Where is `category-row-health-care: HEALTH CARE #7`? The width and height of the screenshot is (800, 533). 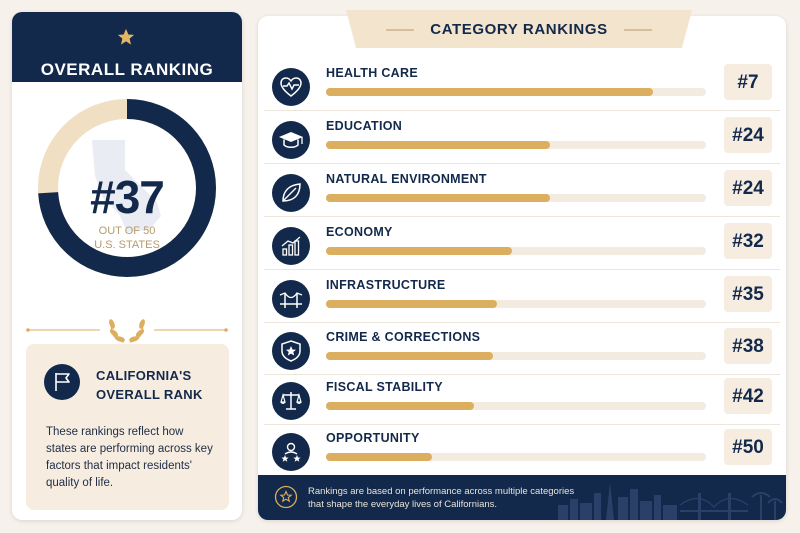
category-row-health-care: HEALTH CARE #7 is located at coordinates (522, 84).